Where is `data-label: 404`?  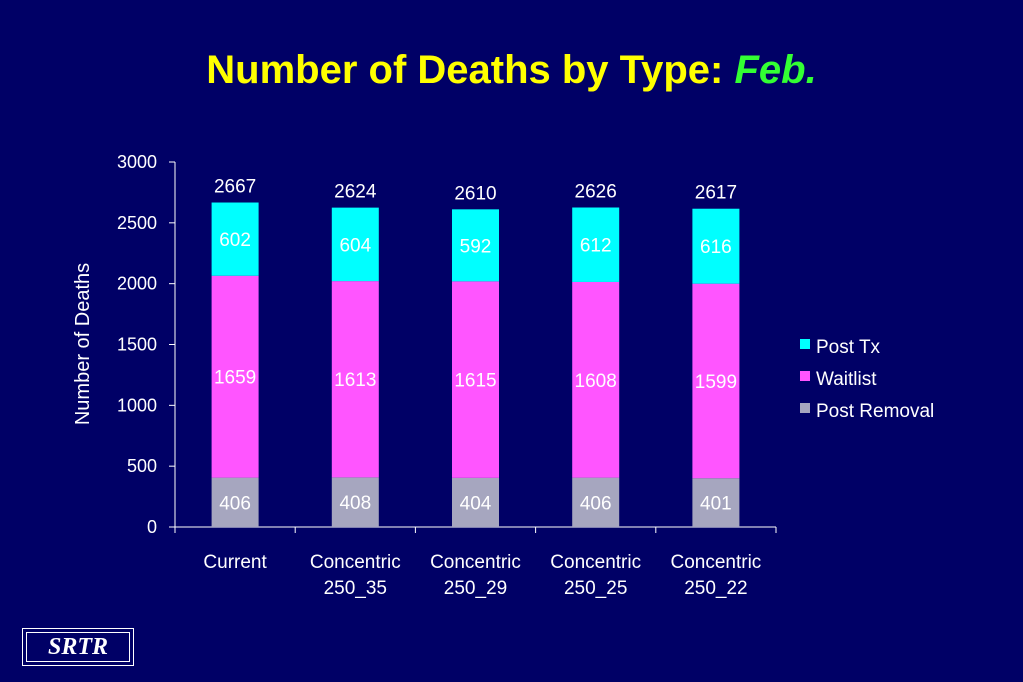
data-label: 404 is located at coordinates (476, 503).